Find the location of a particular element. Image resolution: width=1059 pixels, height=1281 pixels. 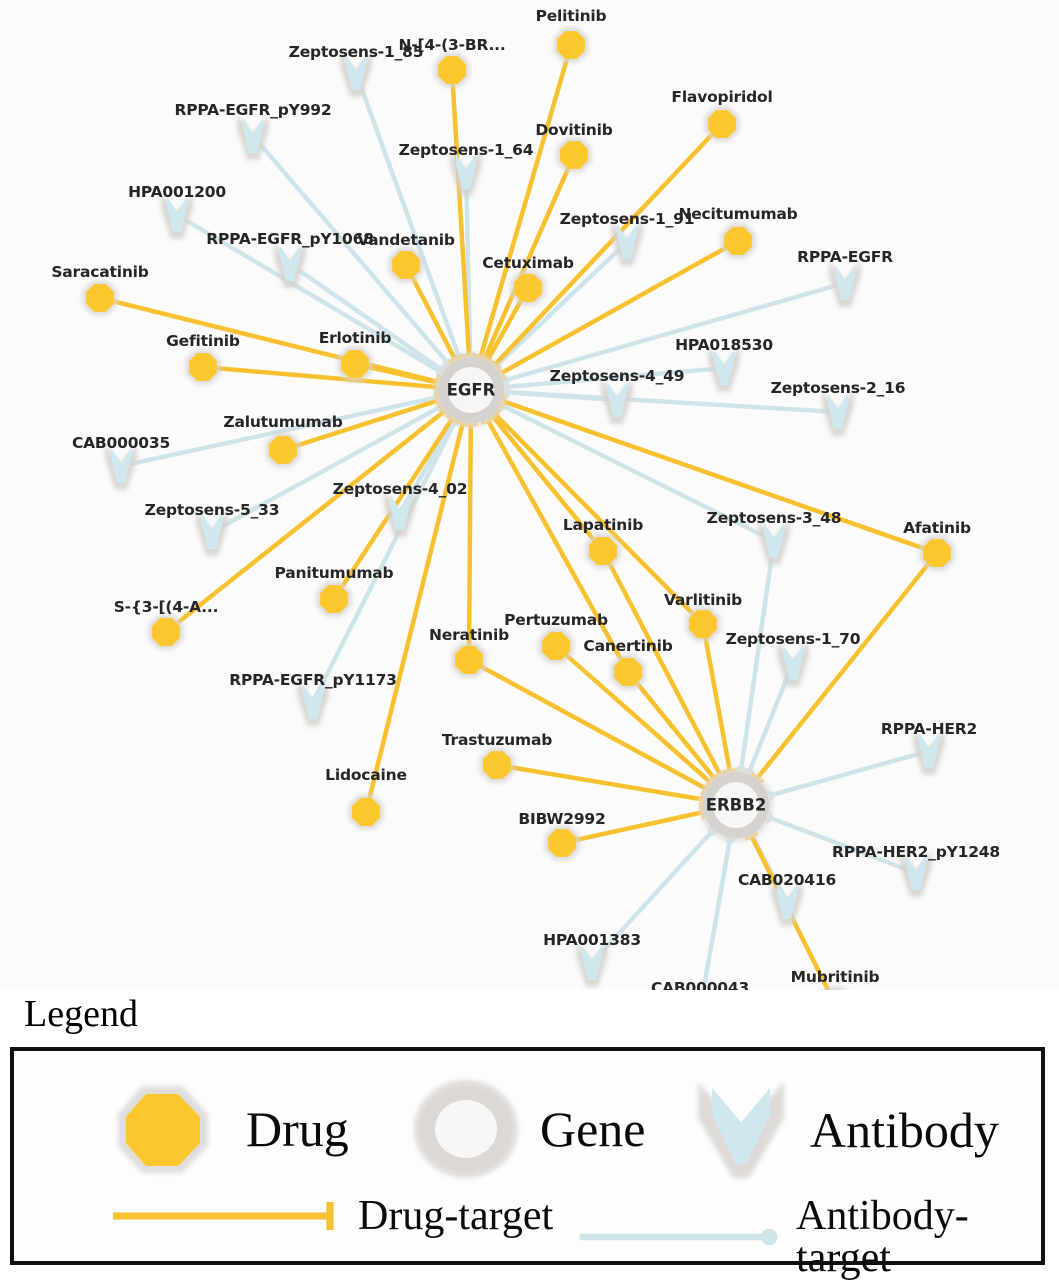

node-label: EGFR is located at coordinates (471, 390).